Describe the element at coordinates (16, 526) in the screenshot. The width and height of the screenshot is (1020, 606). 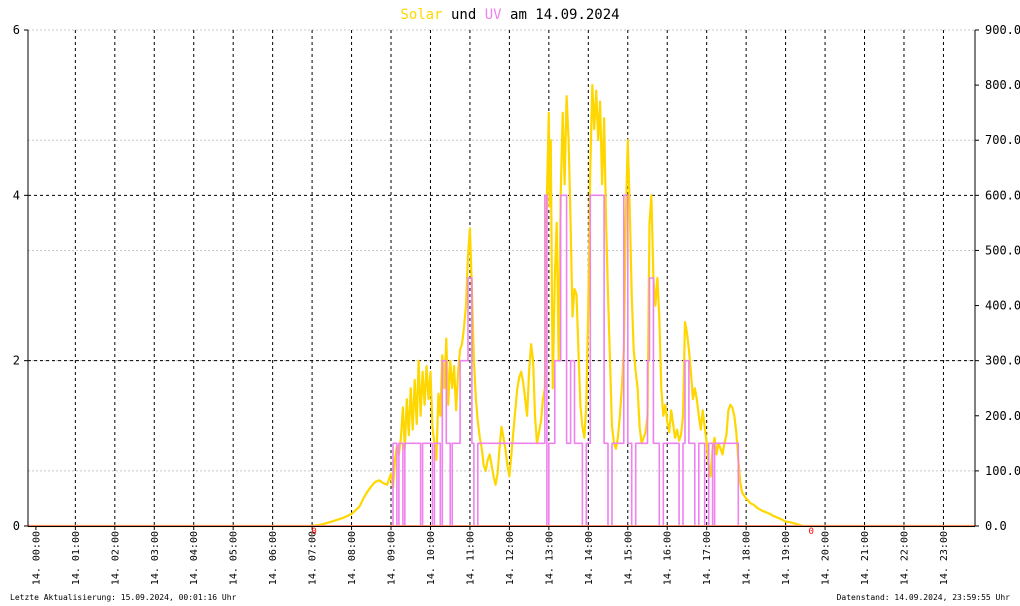
I see `left-tick-label: 0` at that location.